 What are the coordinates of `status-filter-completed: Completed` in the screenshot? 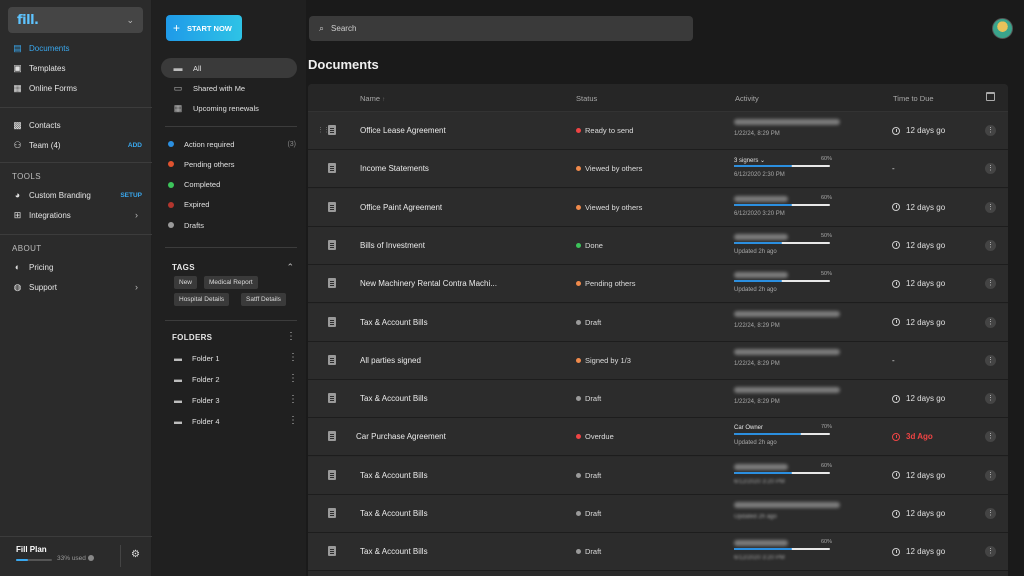 It's located at (233, 185).